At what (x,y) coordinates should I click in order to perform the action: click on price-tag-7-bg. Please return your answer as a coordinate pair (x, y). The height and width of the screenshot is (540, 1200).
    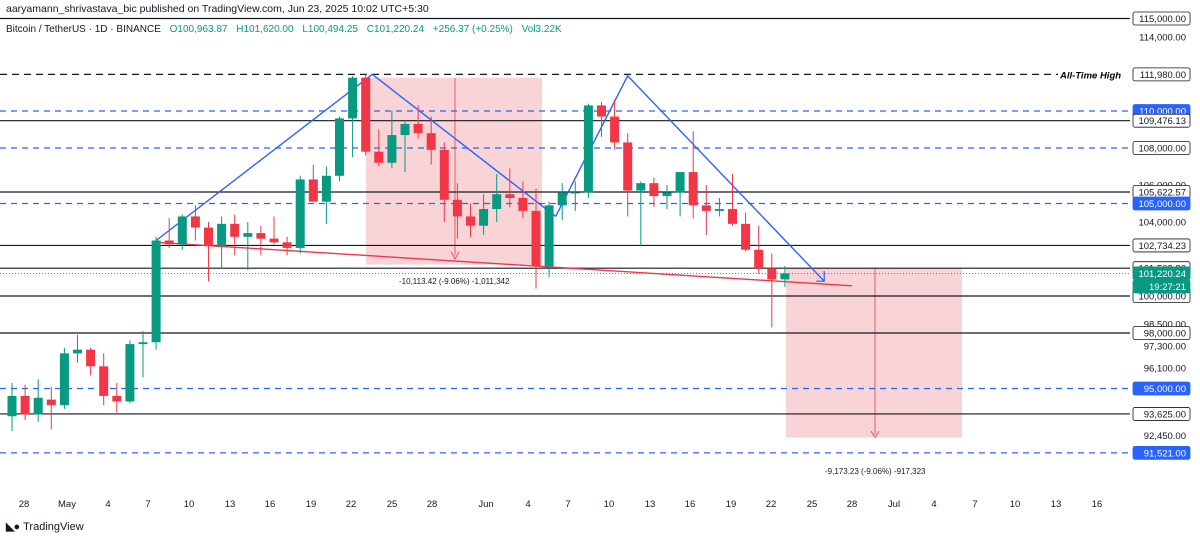
    Looking at the image, I should click on (1161, 245).